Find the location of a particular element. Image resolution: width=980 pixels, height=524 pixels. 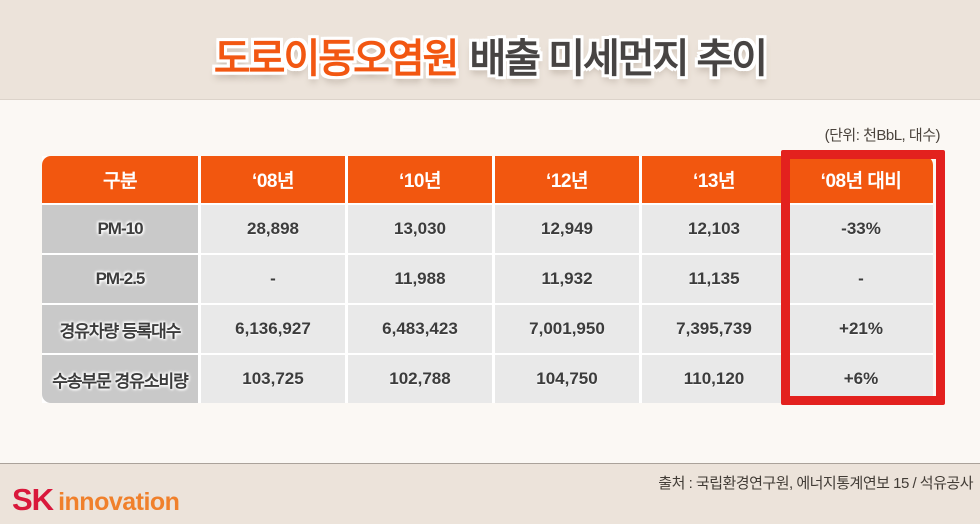

row-label: 수송부문 경유소비량 is located at coordinates (120, 379).